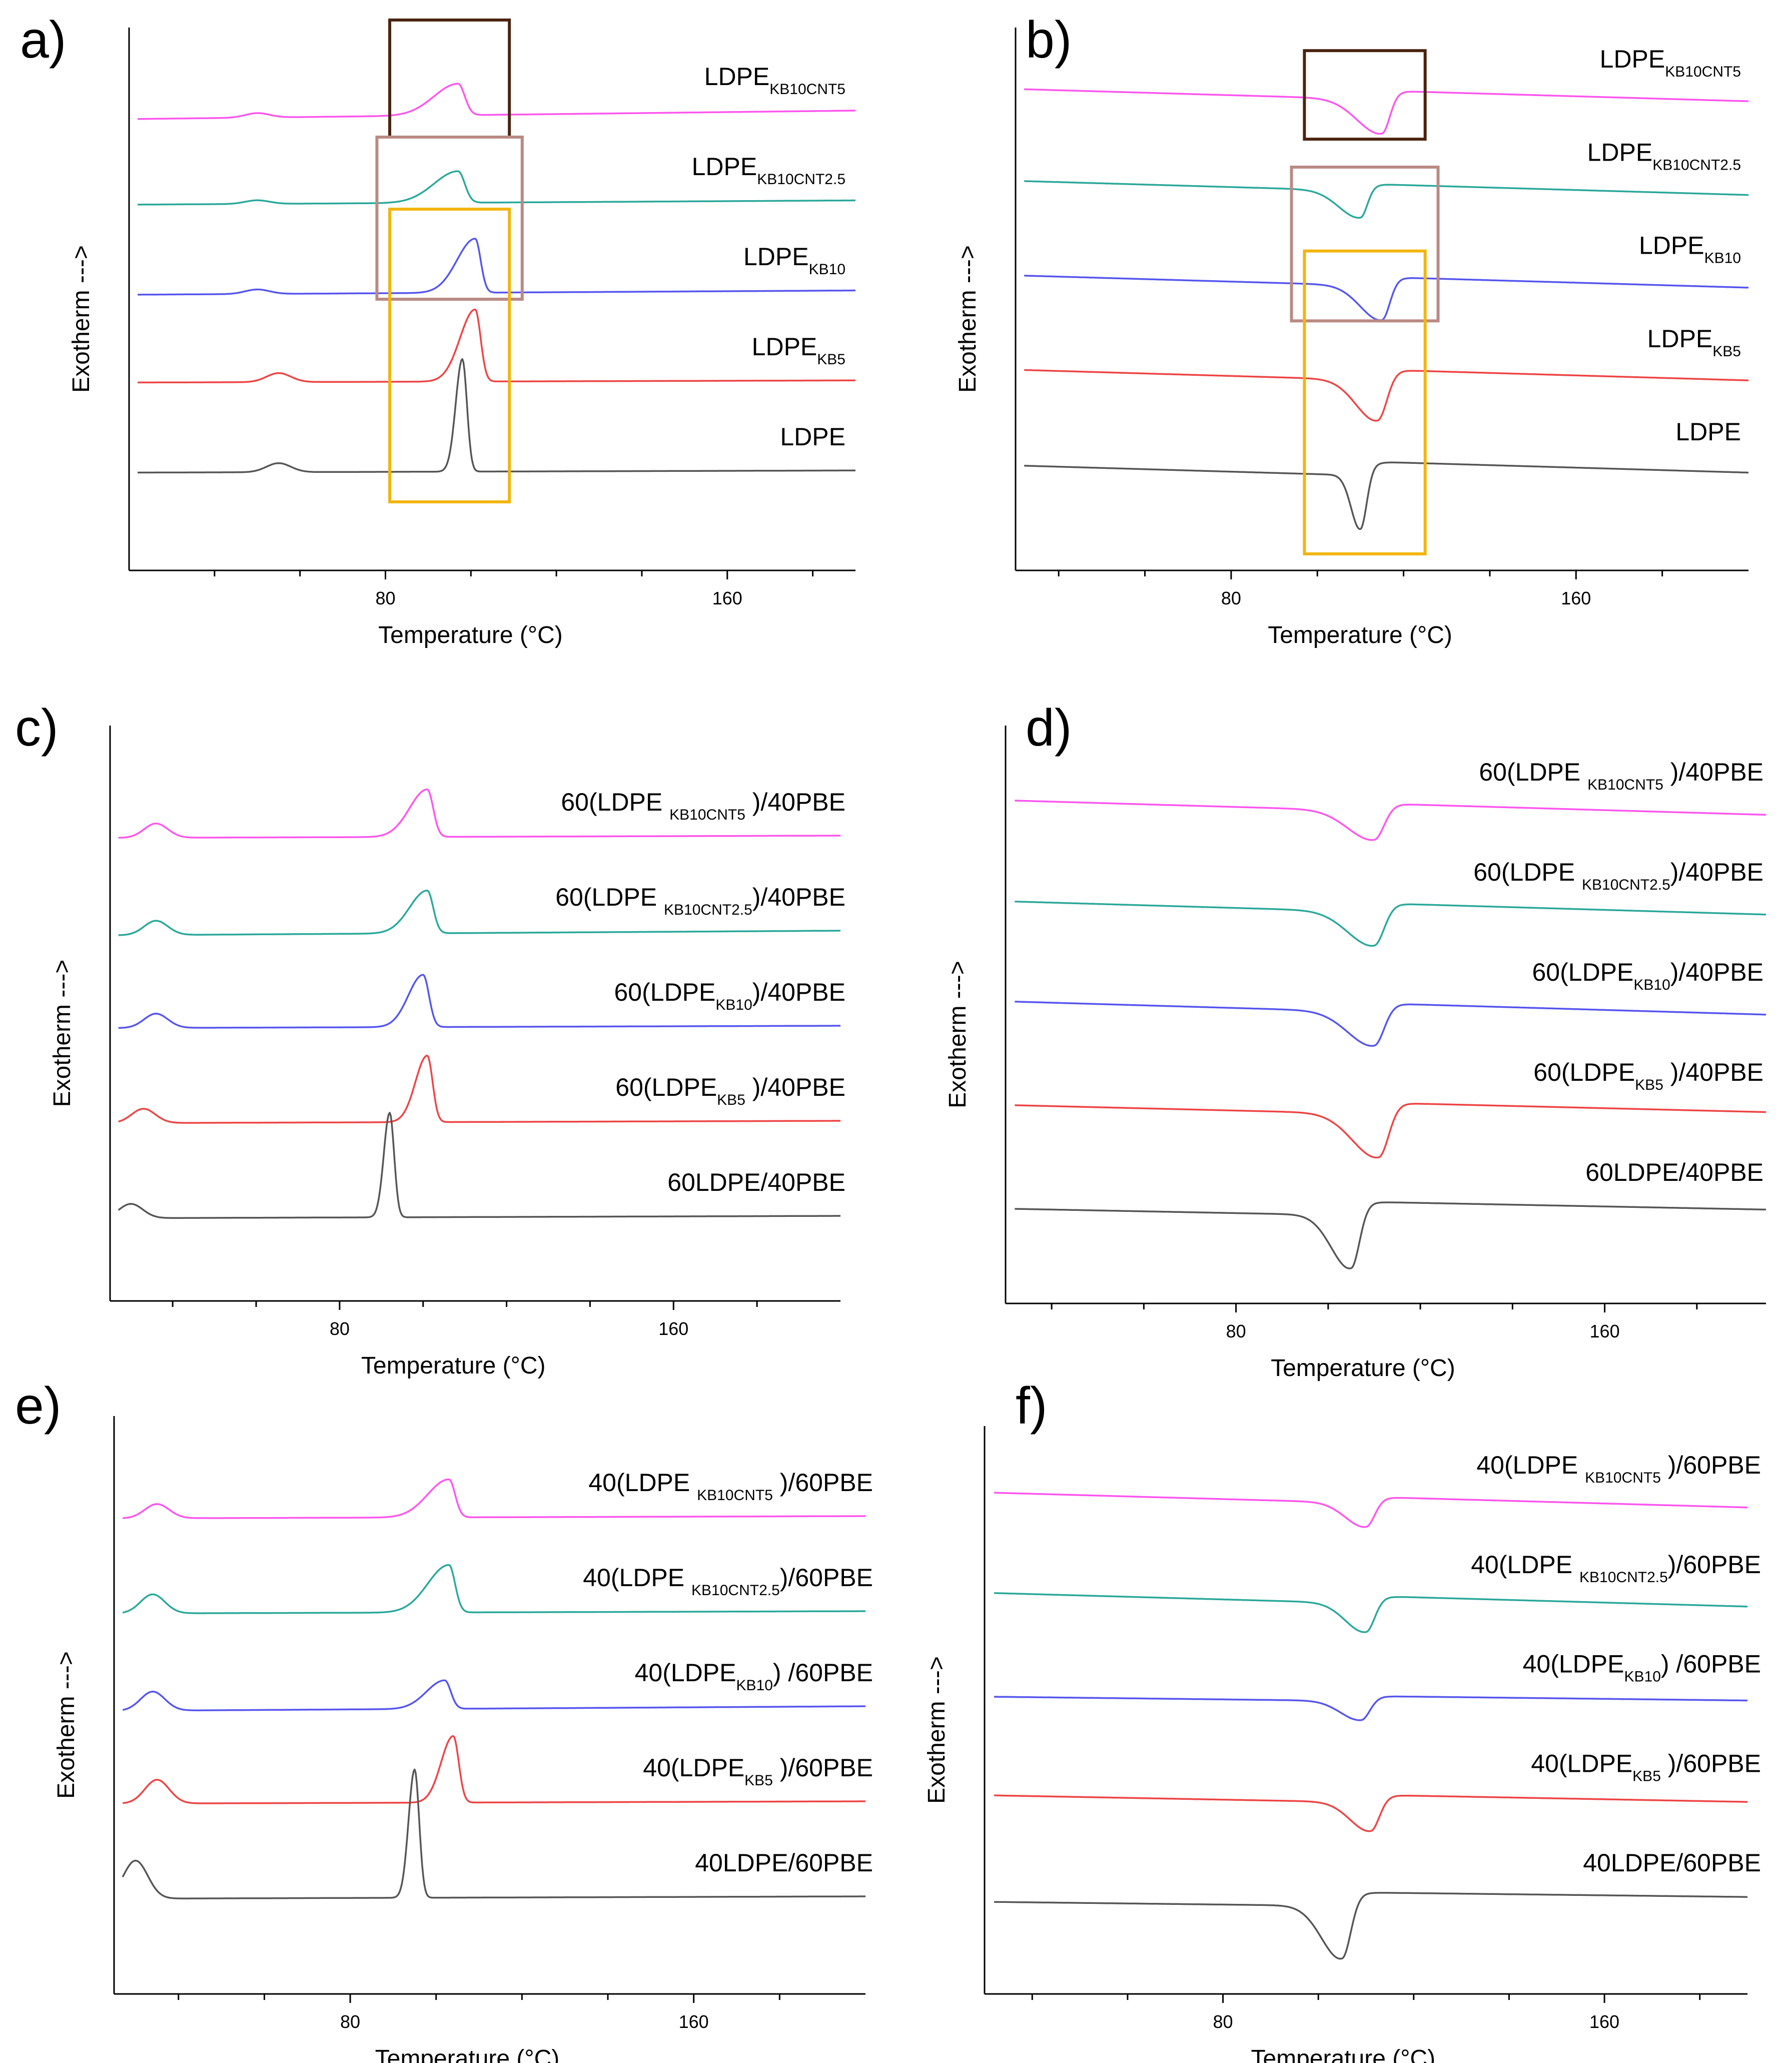  Describe the element at coordinates (1032, 1406) in the screenshot. I see `panel-label: f)` at that location.